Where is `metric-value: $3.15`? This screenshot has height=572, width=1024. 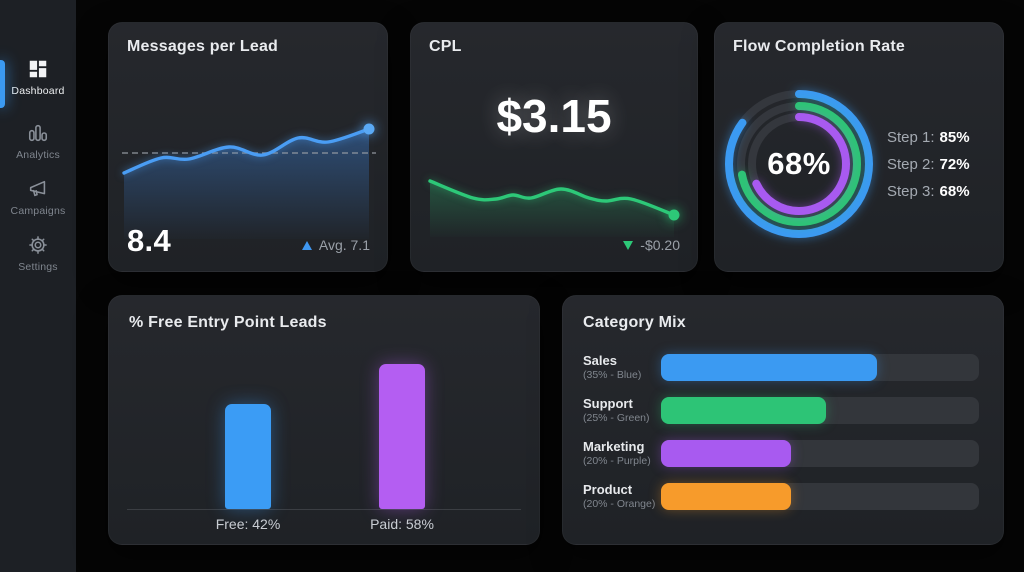
metric-value: $3.15 is located at coordinates (554, 116).